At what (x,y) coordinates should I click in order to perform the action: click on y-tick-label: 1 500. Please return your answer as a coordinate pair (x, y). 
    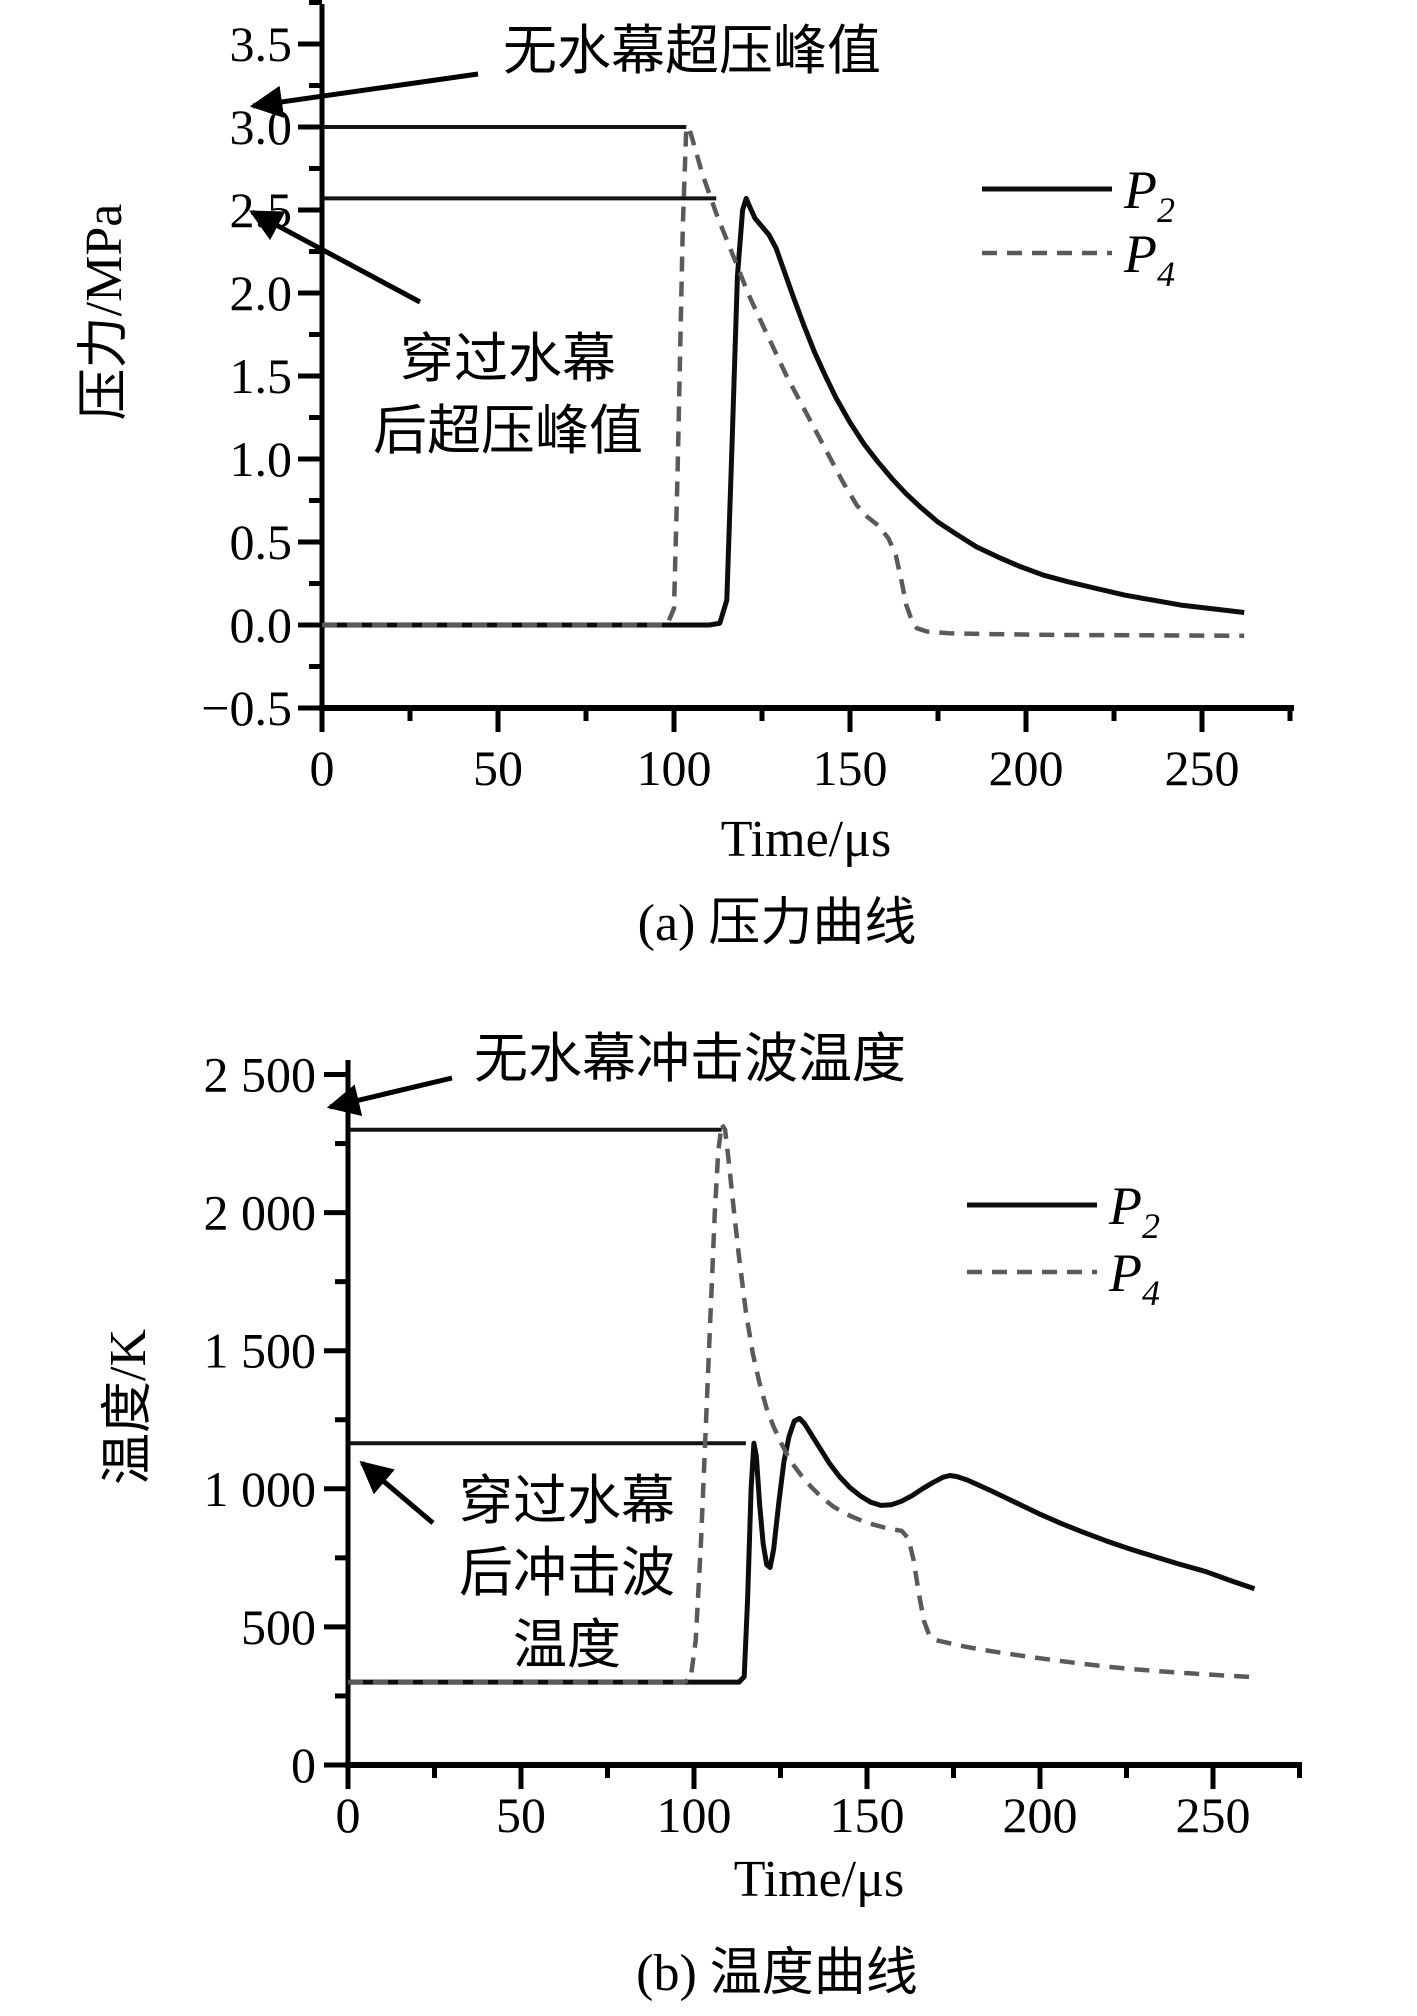
    Looking at the image, I should click on (260, 1351).